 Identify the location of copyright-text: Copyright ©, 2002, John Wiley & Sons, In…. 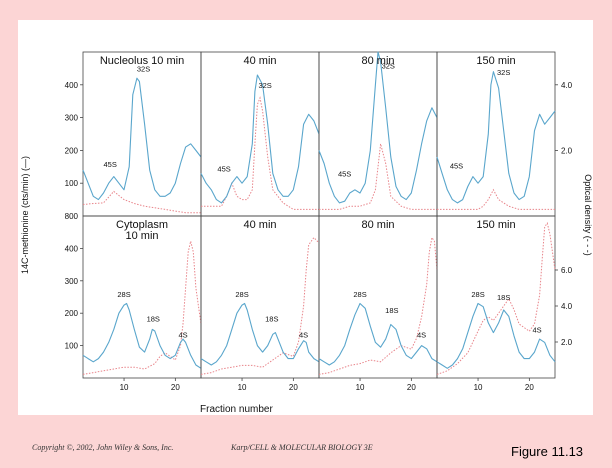
(103, 447).